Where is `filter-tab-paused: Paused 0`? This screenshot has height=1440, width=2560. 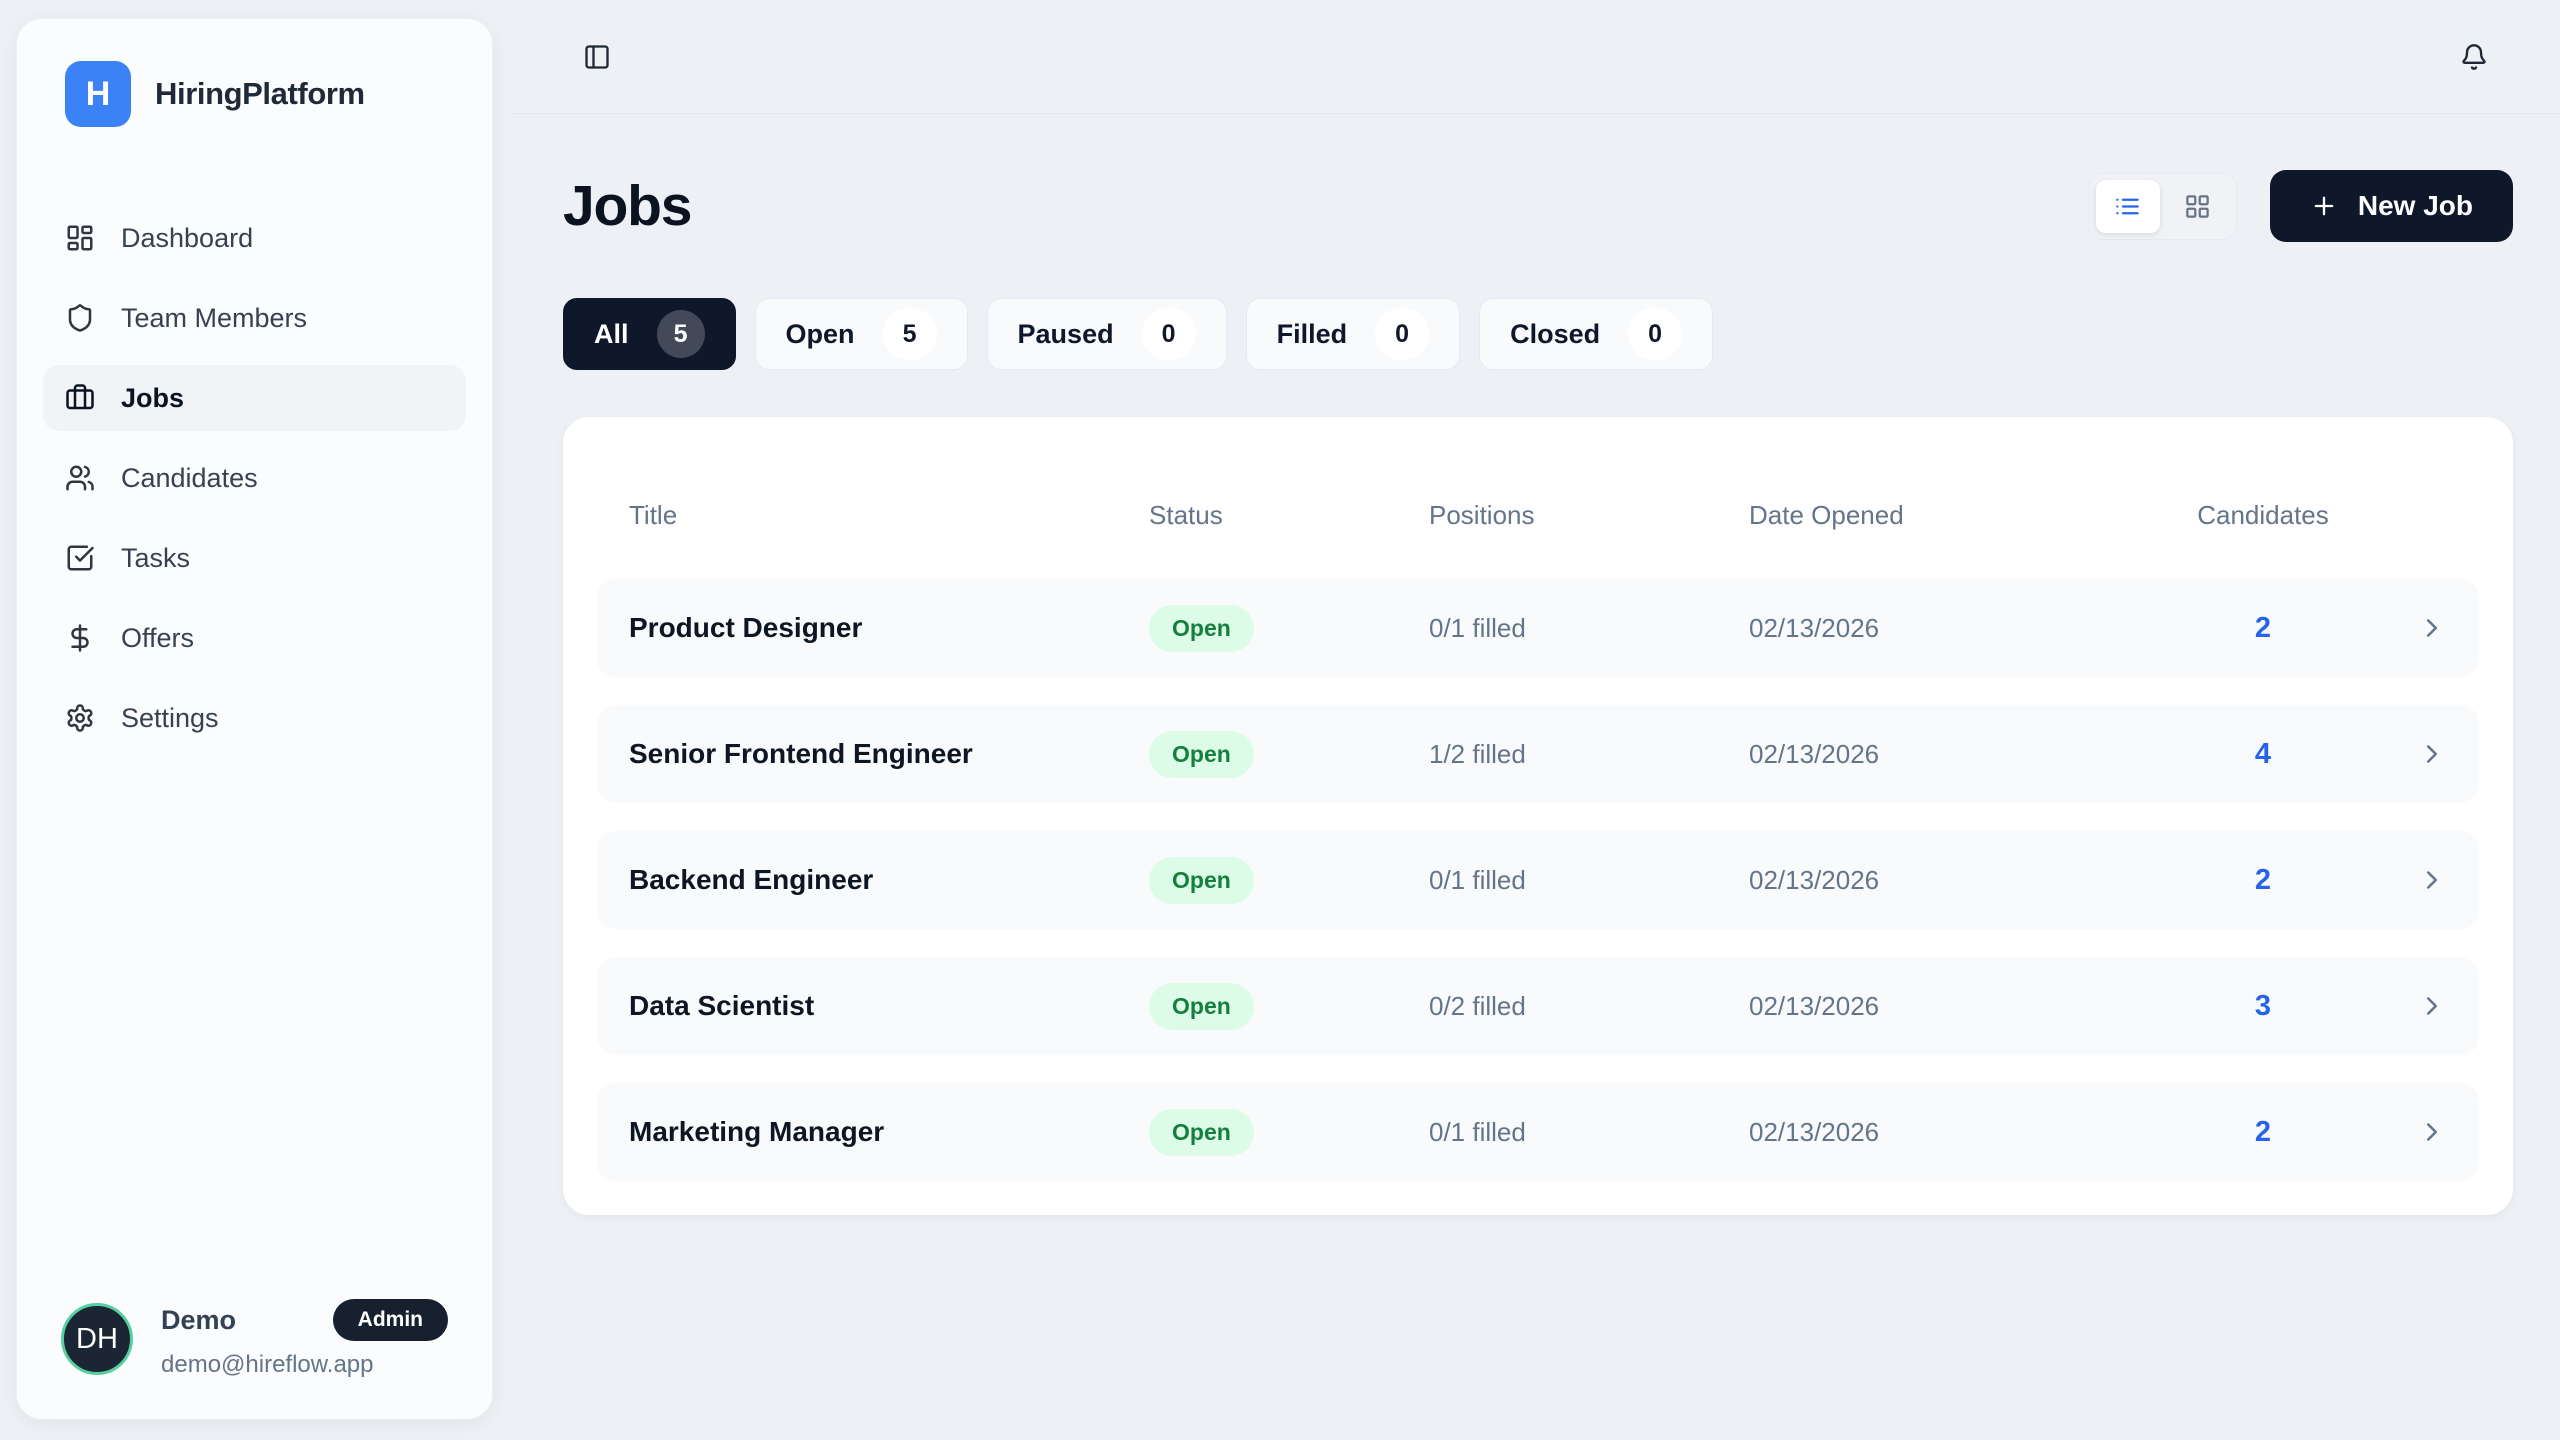 filter-tab-paused: Paused 0 is located at coordinates (1106, 334).